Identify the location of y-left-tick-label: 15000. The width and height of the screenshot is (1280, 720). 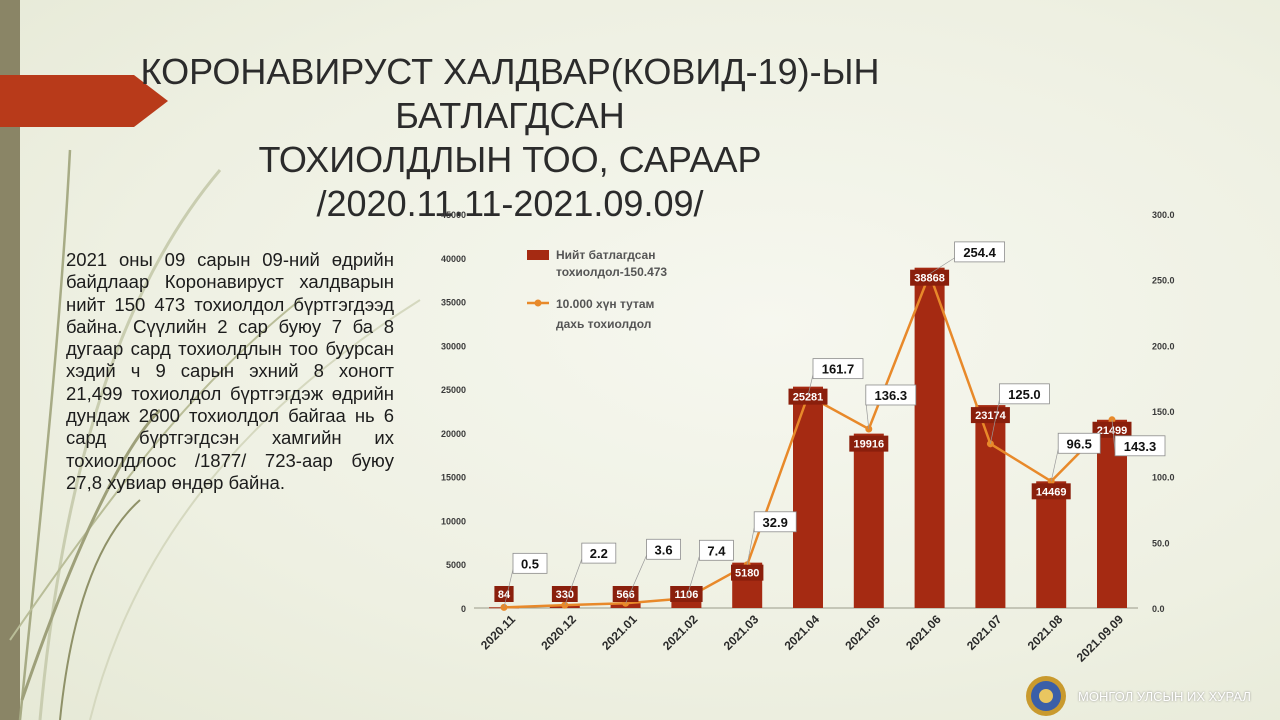
(453, 478).